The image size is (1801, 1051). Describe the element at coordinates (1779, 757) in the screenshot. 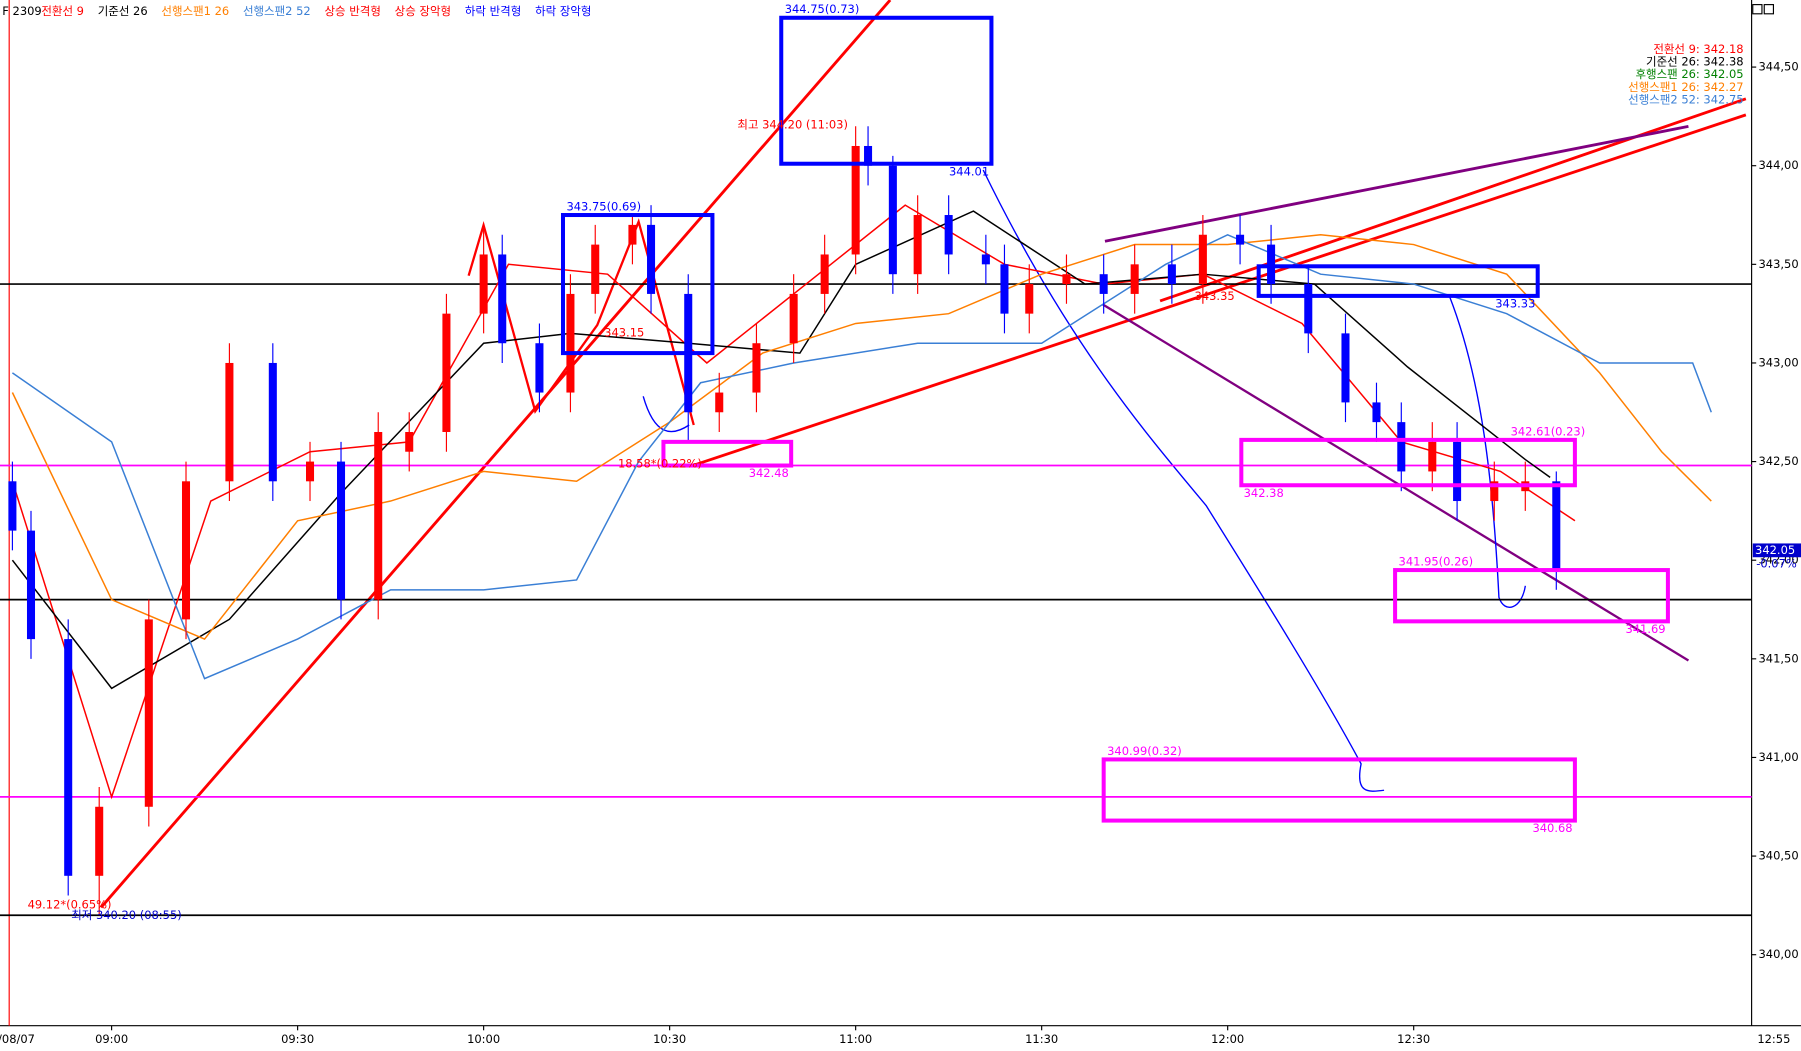

I see `y-tick-label: 341,00` at that location.